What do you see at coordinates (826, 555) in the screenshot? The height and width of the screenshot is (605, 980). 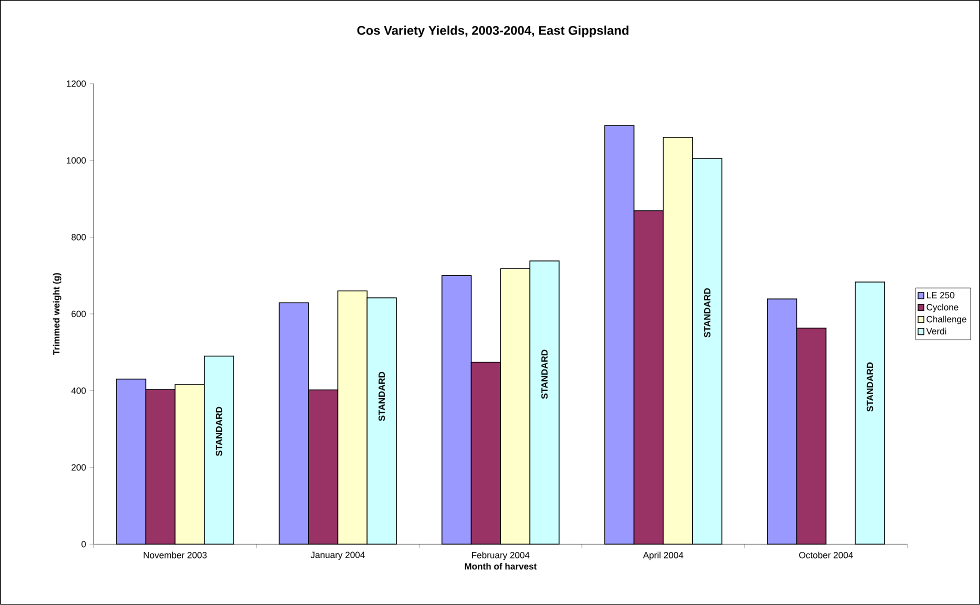 I see `x-tick-label: October 2004` at bounding box center [826, 555].